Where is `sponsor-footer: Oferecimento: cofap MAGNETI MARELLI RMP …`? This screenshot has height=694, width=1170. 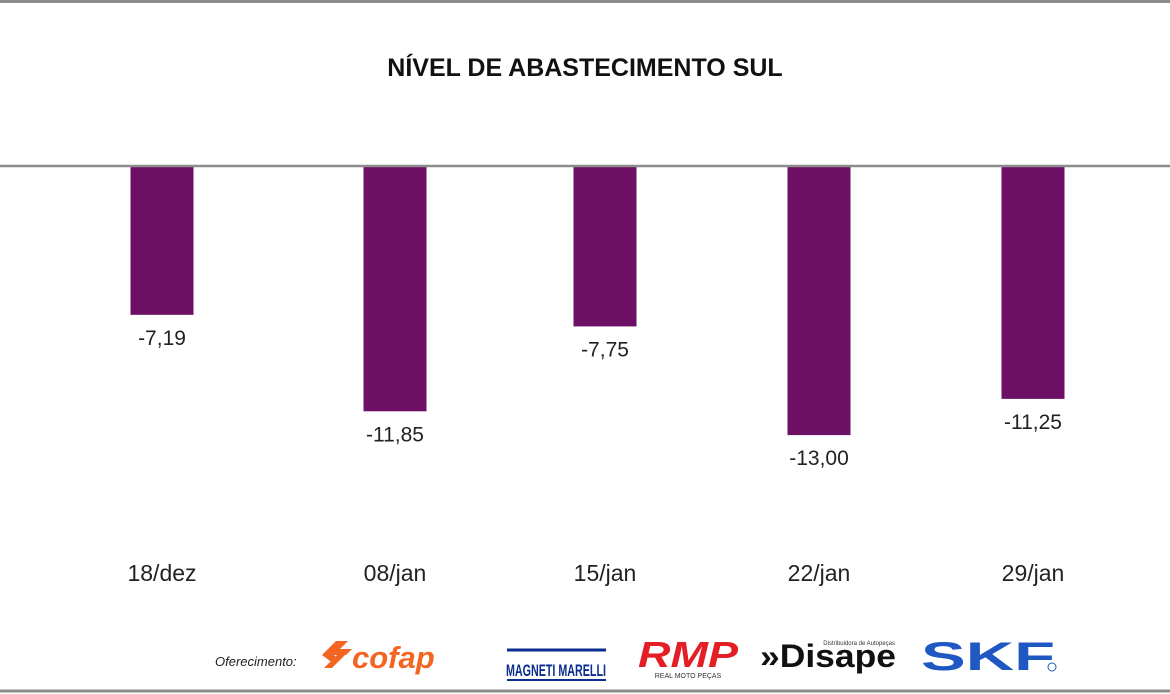
sponsor-footer: Oferecimento: cofap MAGNETI MARELLI RMP … is located at coordinates (636, 657).